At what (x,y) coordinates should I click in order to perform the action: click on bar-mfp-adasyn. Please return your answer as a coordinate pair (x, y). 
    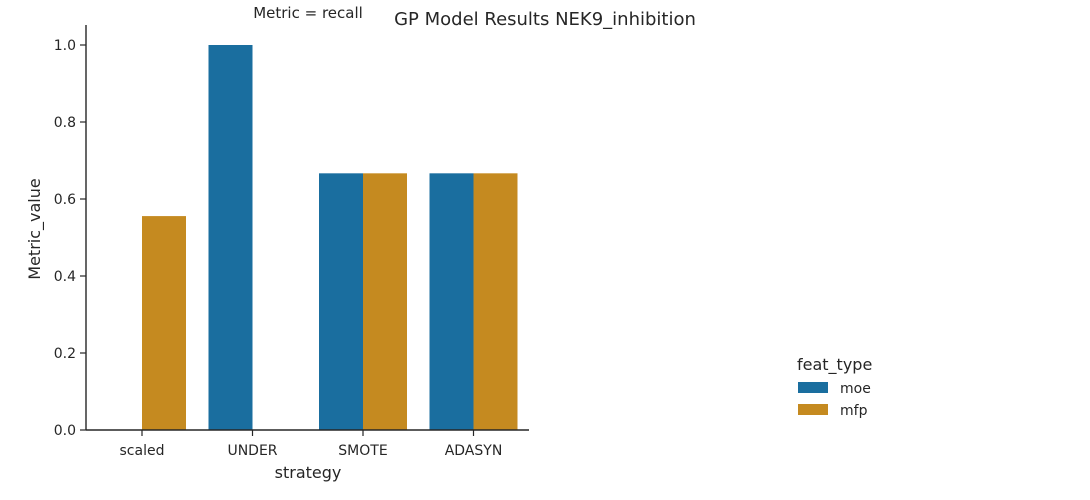
    Looking at the image, I should click on (495, 301).